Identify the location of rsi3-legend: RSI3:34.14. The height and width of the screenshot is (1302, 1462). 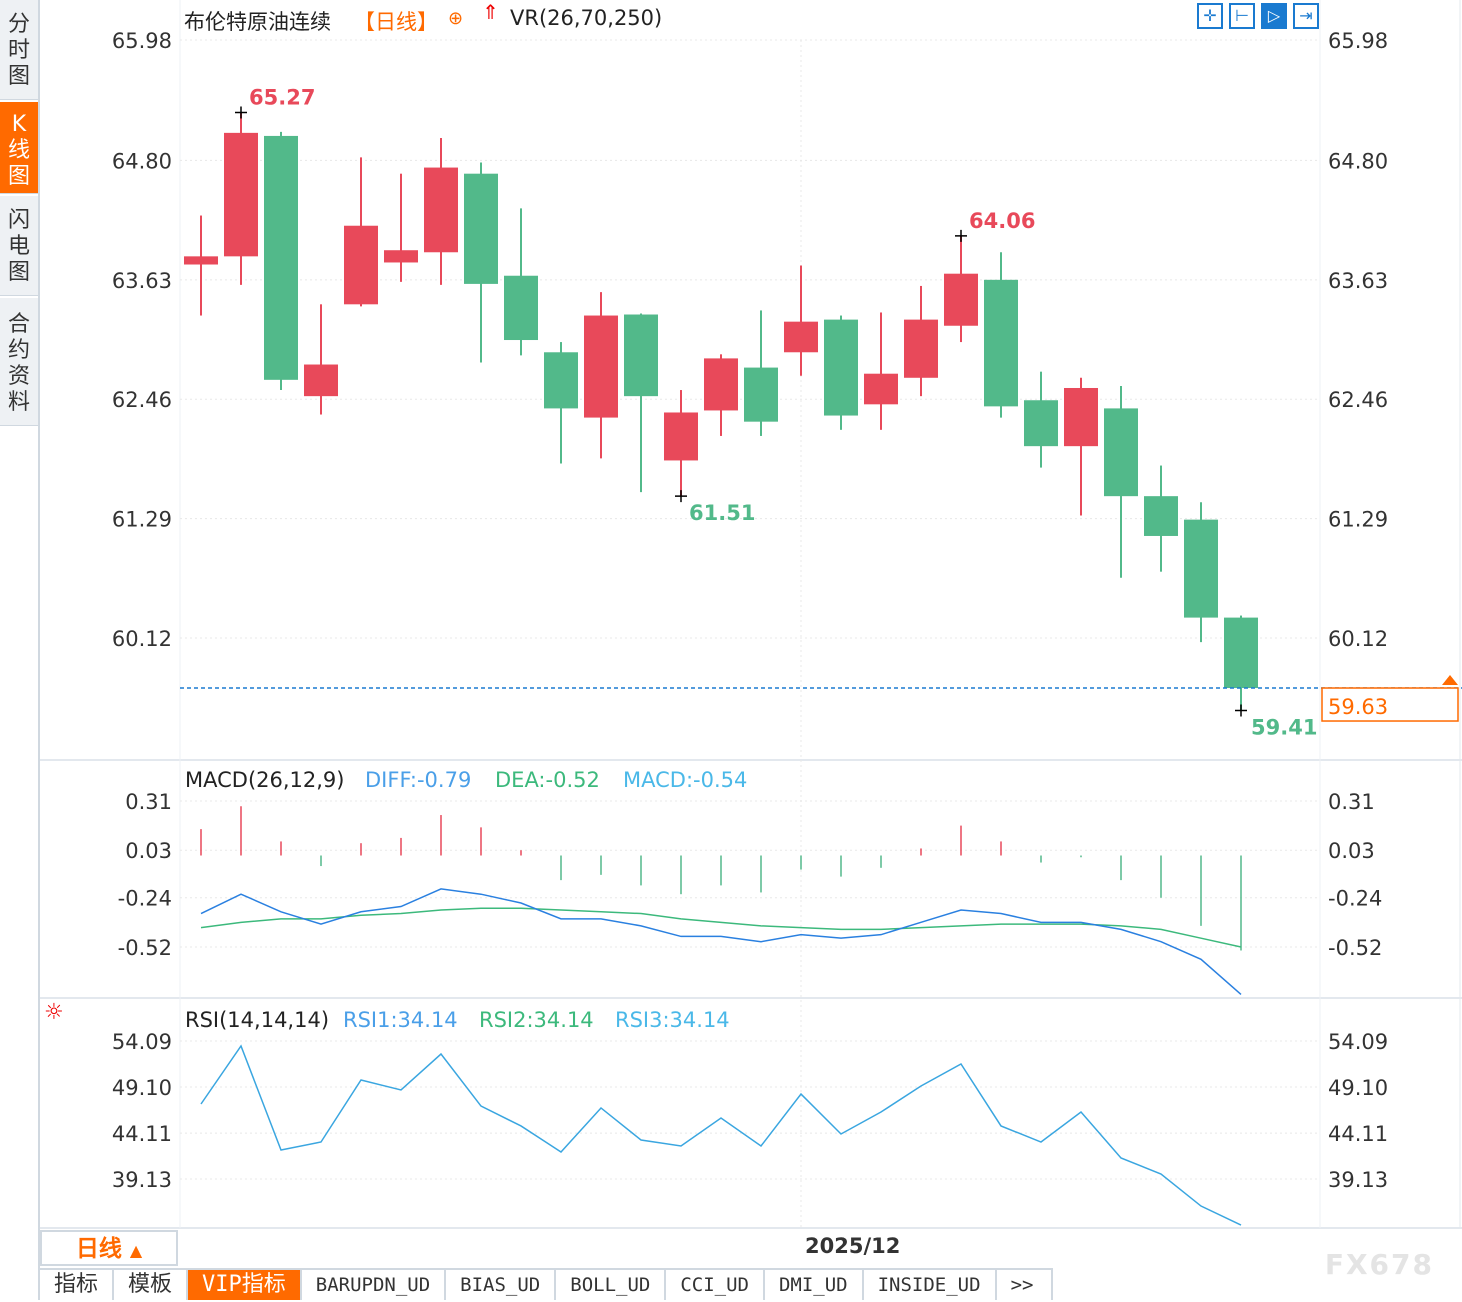
(672, 1020).